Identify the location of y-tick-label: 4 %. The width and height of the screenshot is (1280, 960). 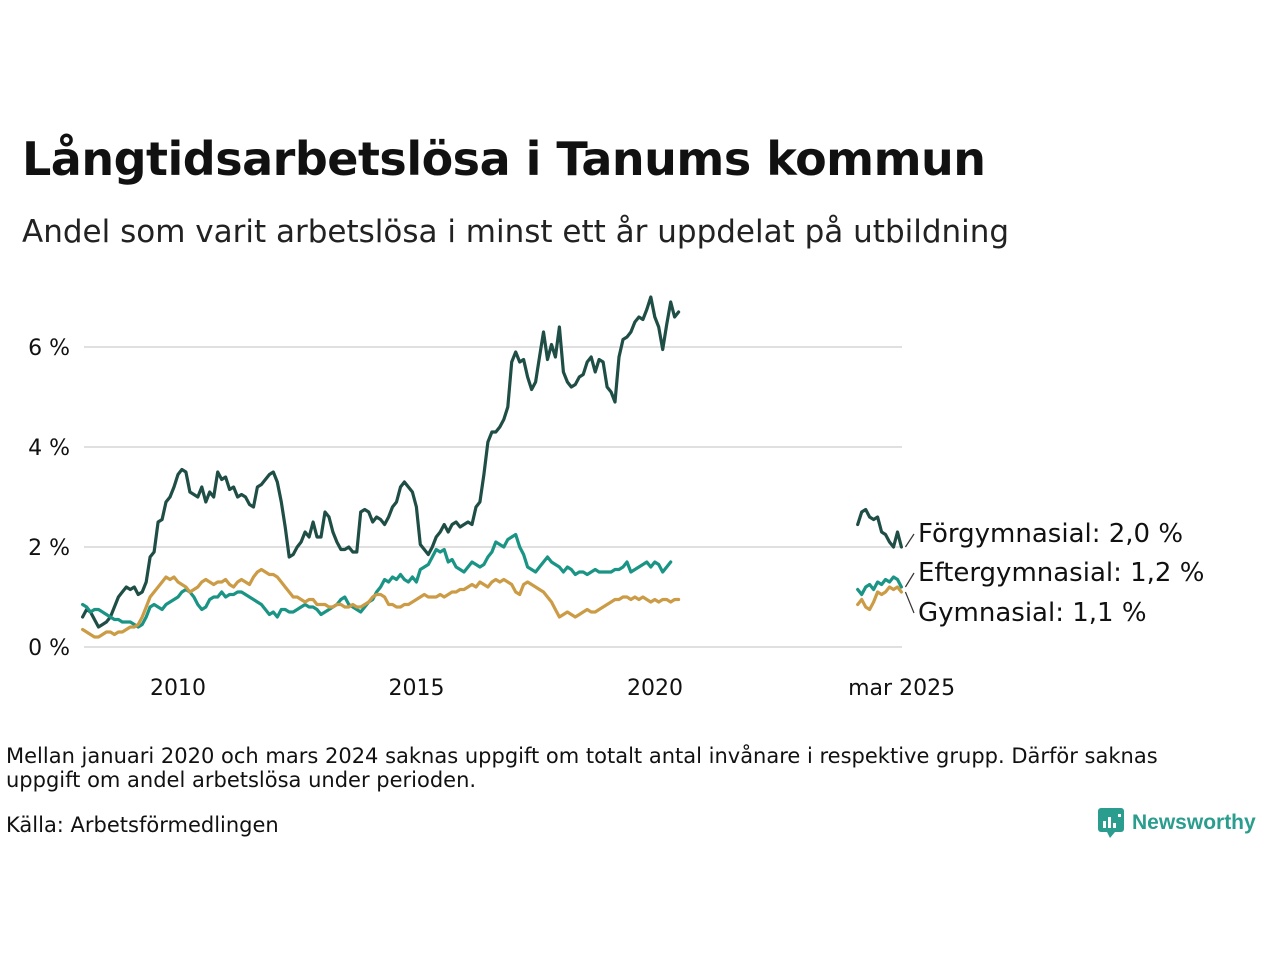
(49, 448).